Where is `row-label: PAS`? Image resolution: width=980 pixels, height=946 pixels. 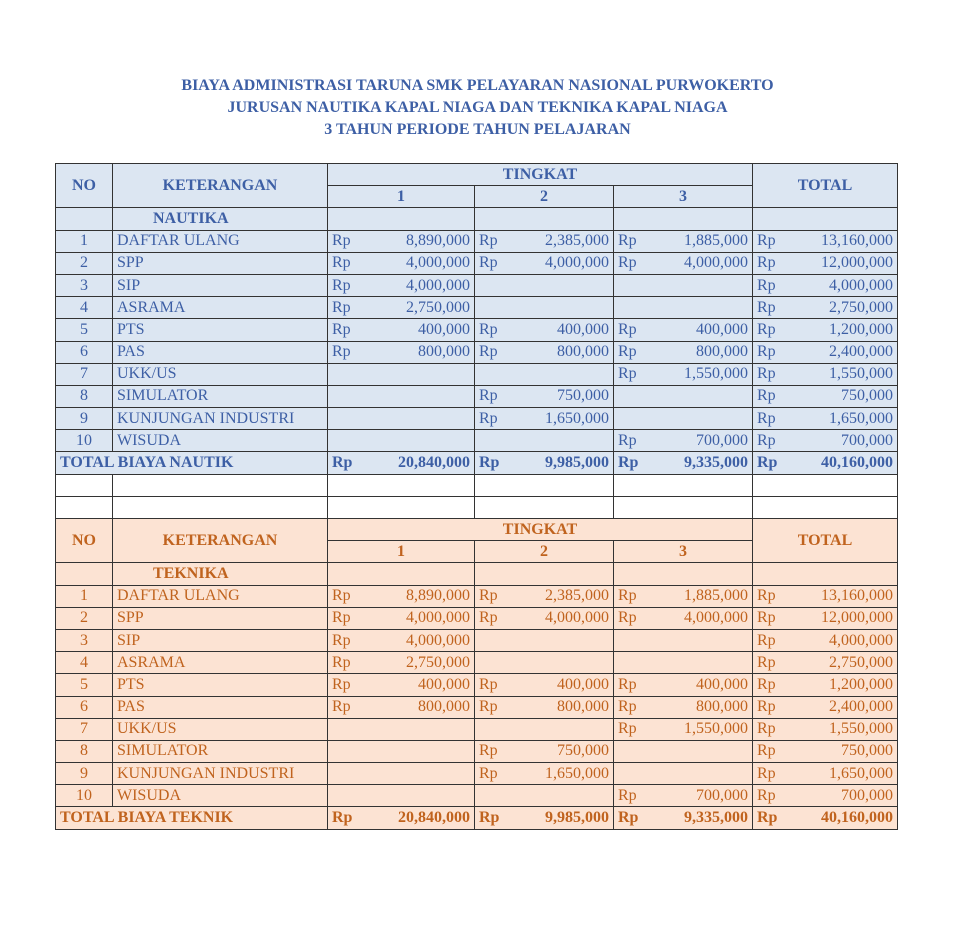 row-label: PAS is located at coordinates (220, 707).